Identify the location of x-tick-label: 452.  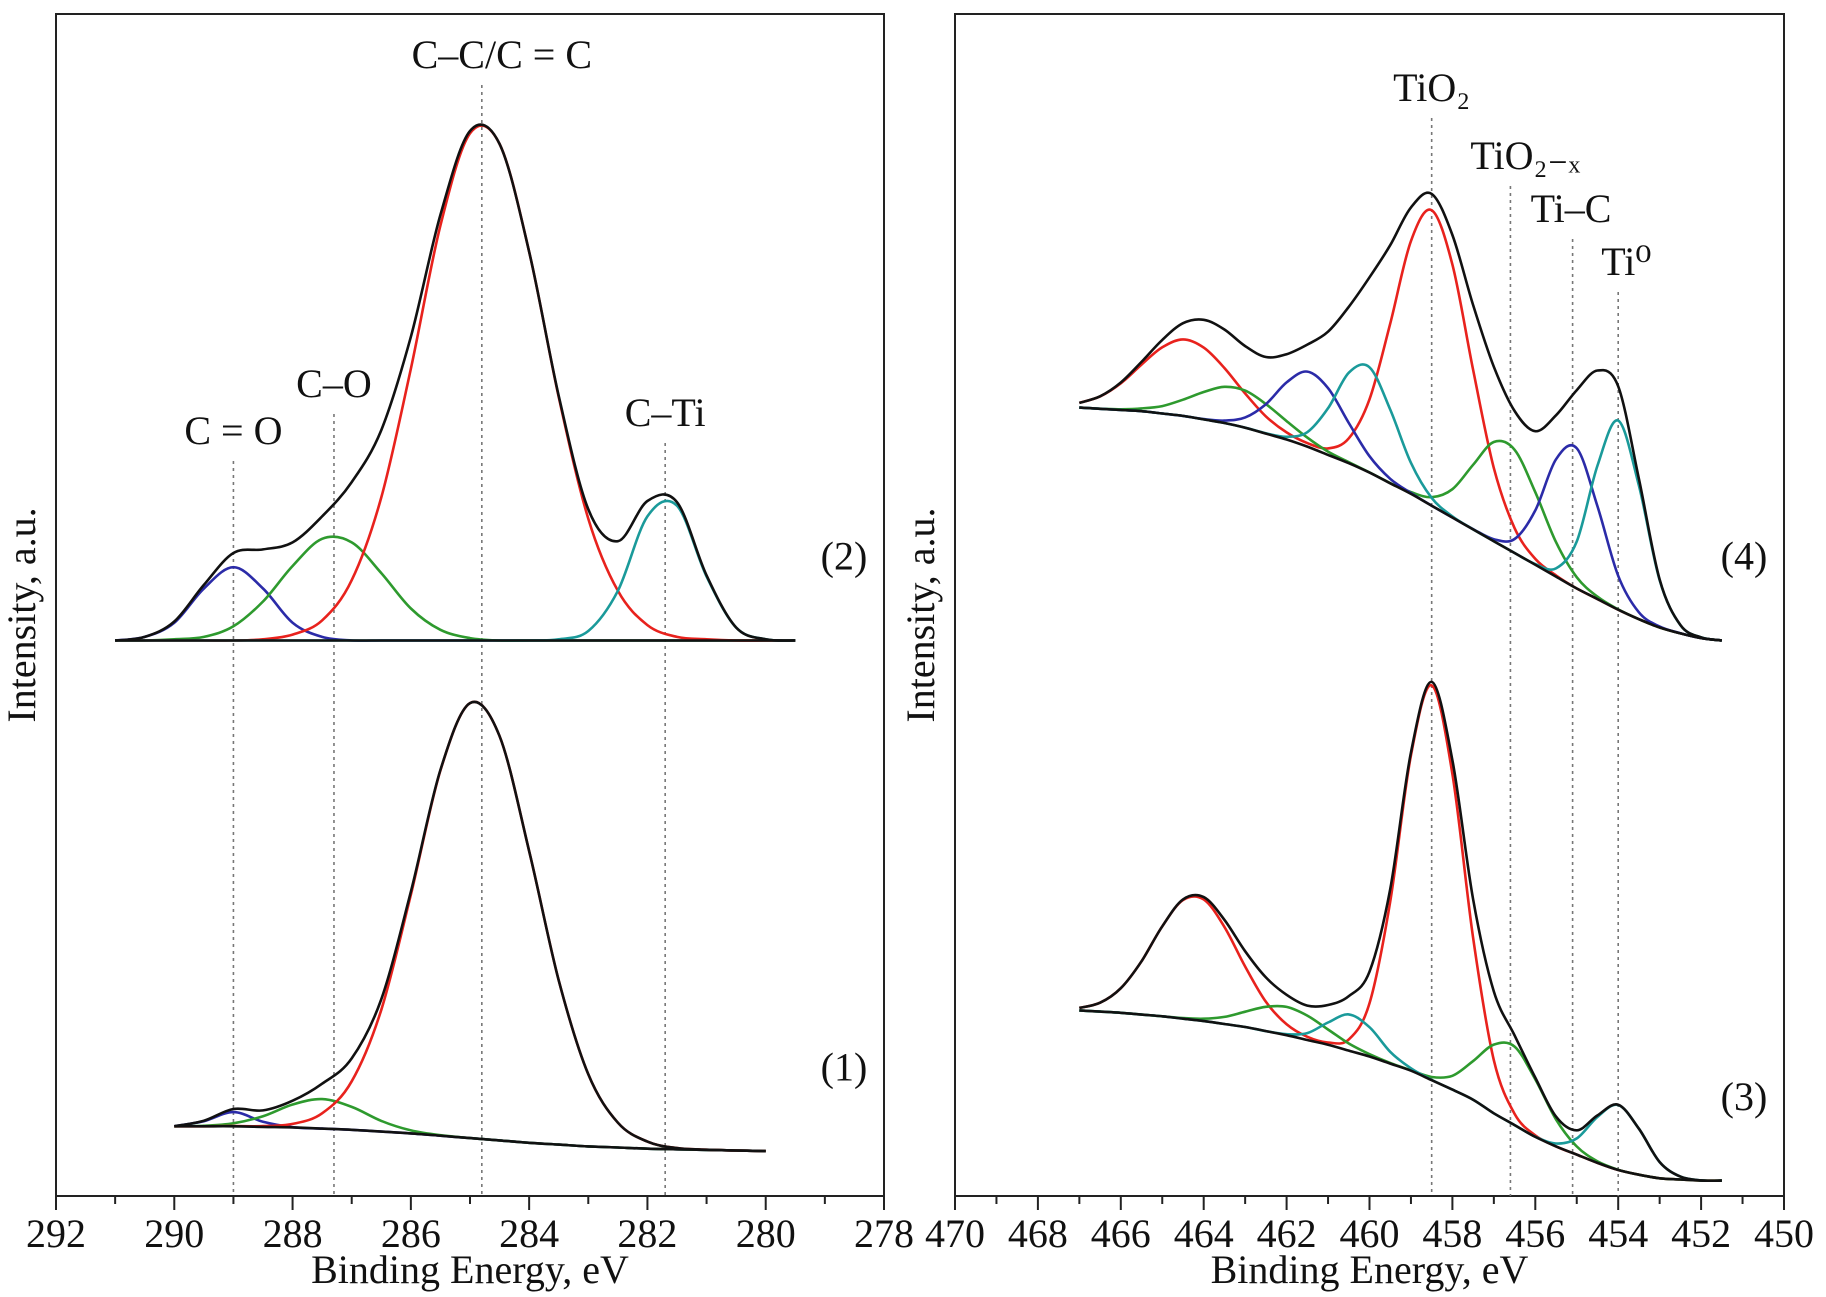
(1701, 1233).